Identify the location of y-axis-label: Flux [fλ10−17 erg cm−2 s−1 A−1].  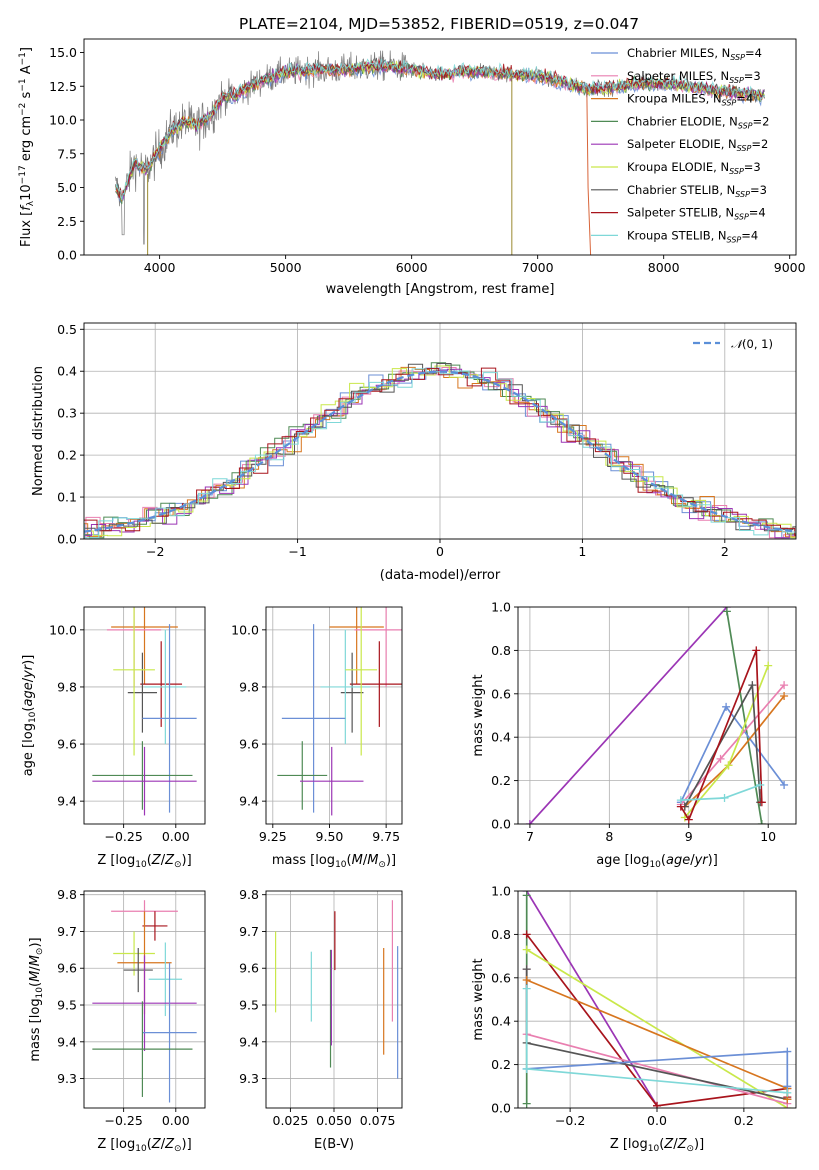
(27, 147).